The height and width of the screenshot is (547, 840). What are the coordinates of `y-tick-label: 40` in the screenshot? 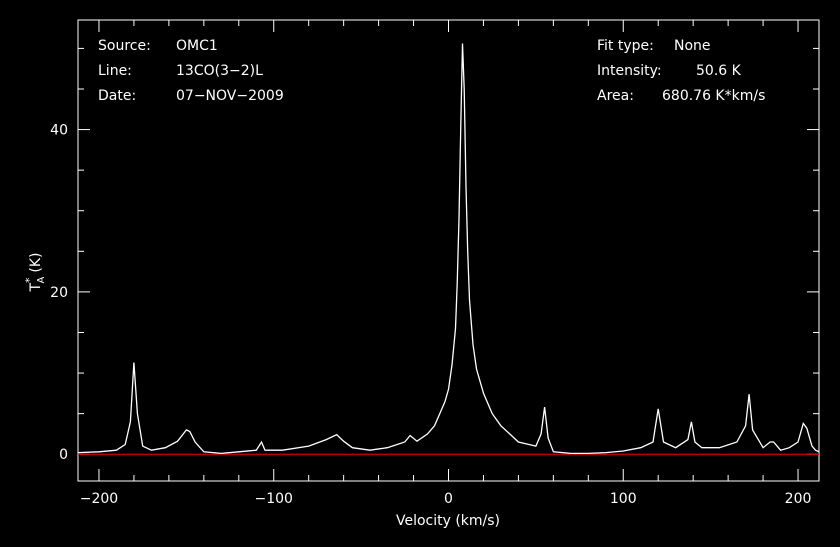 It's located at (59, 131).